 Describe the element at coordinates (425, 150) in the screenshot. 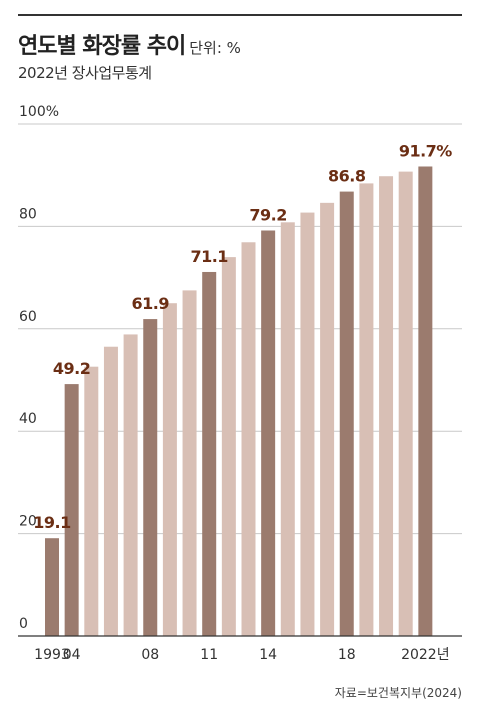

I see `data-label: 91.7%` at that location.